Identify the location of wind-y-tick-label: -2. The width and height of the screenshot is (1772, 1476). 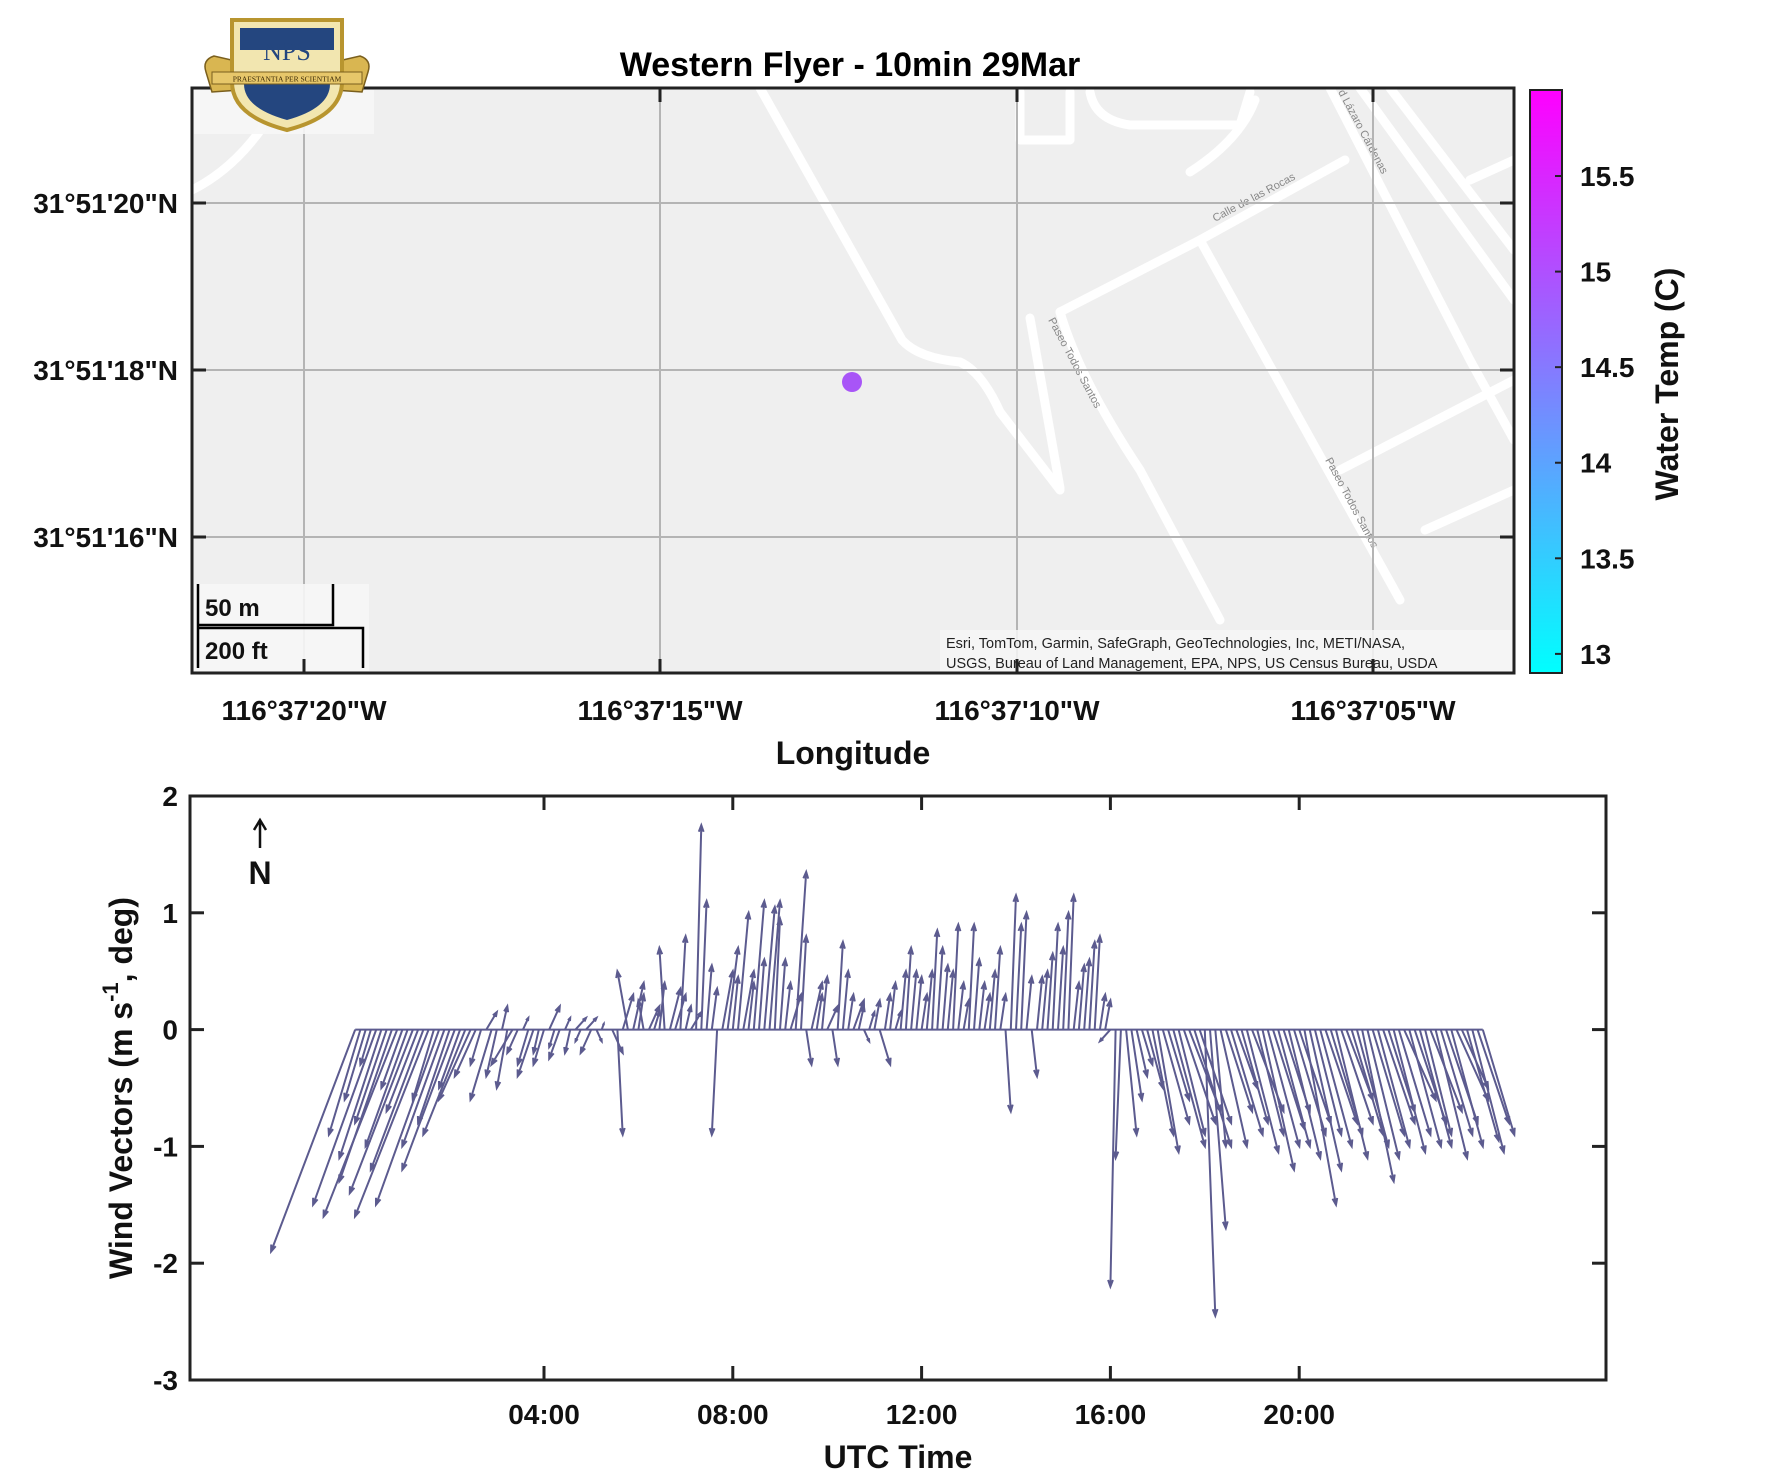
(165, 1263).